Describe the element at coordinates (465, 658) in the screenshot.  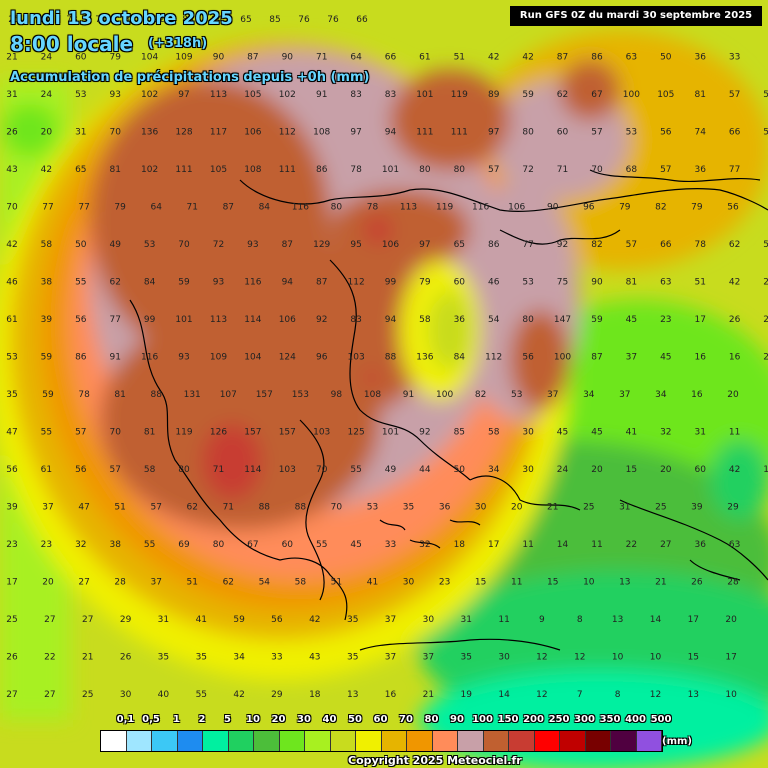
I see `grid-value: 35` at that location.